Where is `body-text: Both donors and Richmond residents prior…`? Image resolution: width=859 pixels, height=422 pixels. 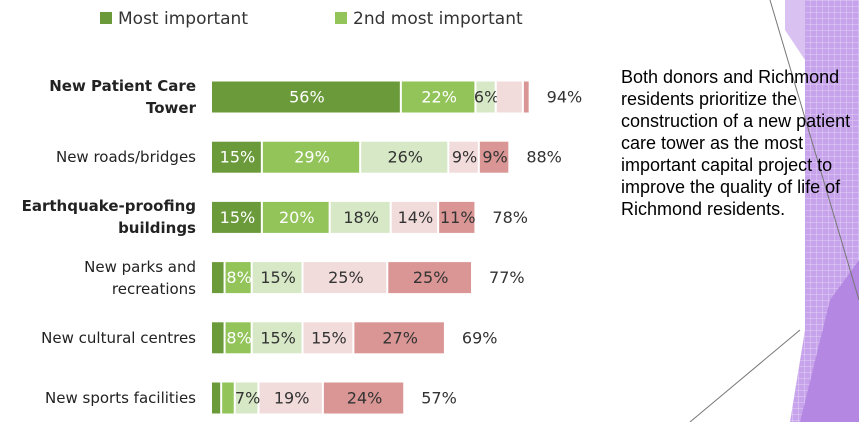 body-text: Both donors and Richmond residents prior… is located at coordinates (736, 143).